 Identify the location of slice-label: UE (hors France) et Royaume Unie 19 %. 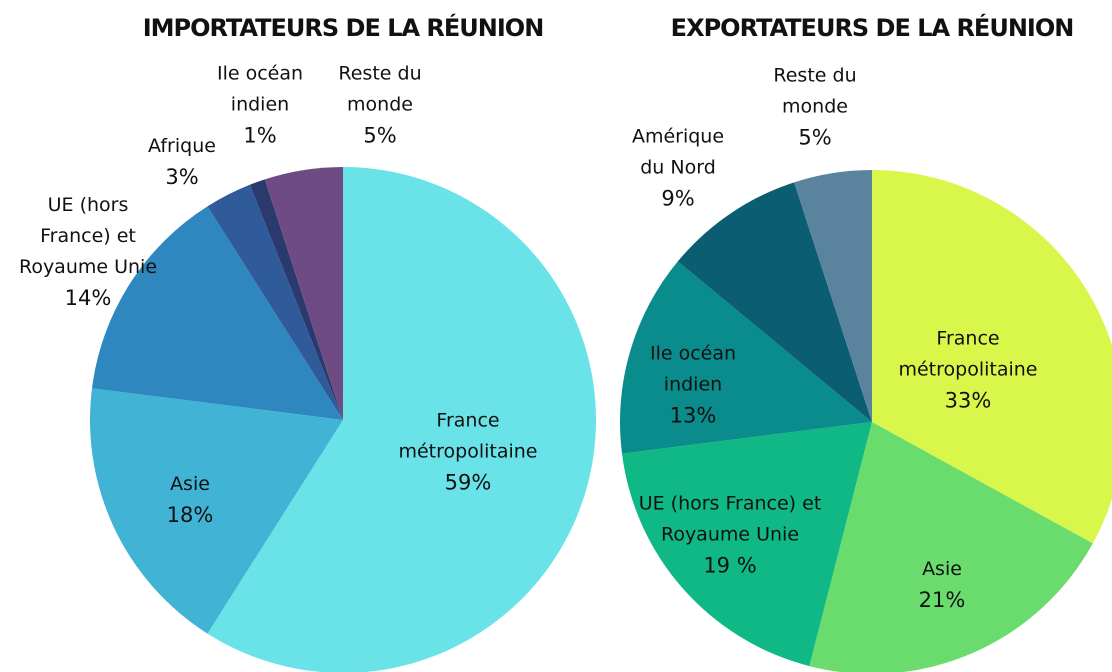
(730, 535).